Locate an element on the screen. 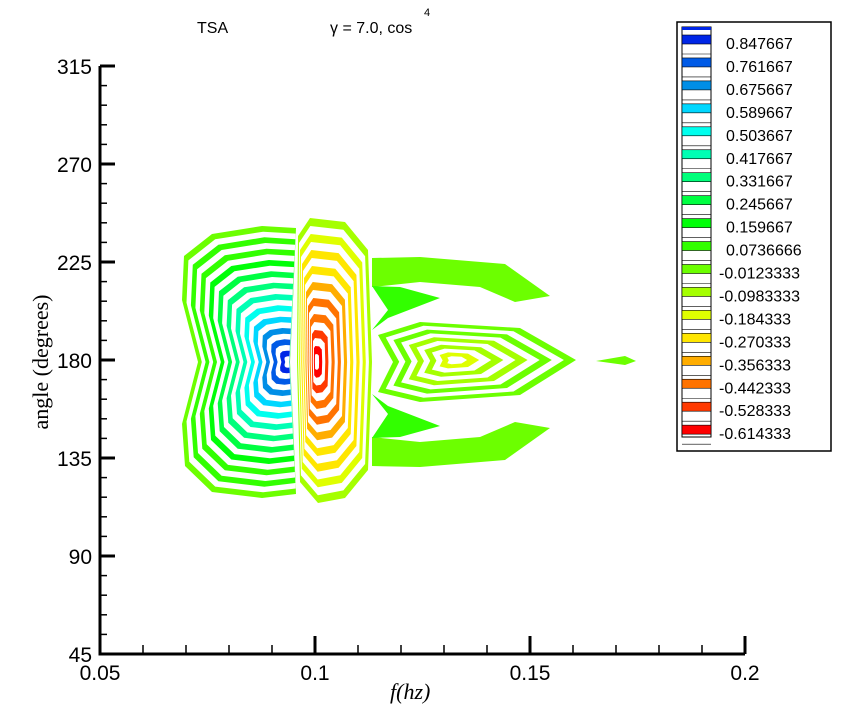  legend-label: 0.589667 is located at coordinates (759, 113).